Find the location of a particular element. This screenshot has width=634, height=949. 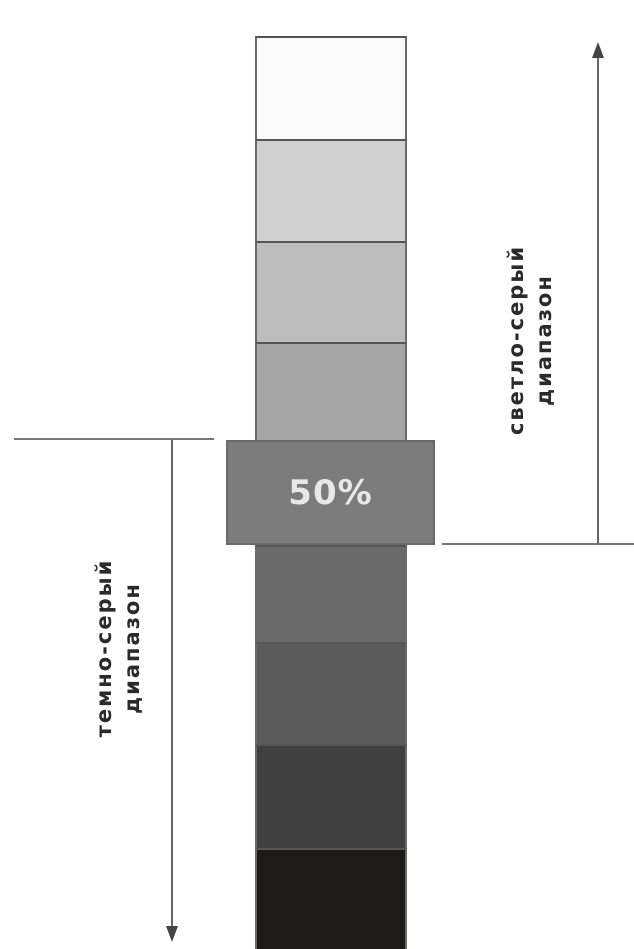

dark-range-label: темно-серый диапазон is located at coordinates (118, 648).